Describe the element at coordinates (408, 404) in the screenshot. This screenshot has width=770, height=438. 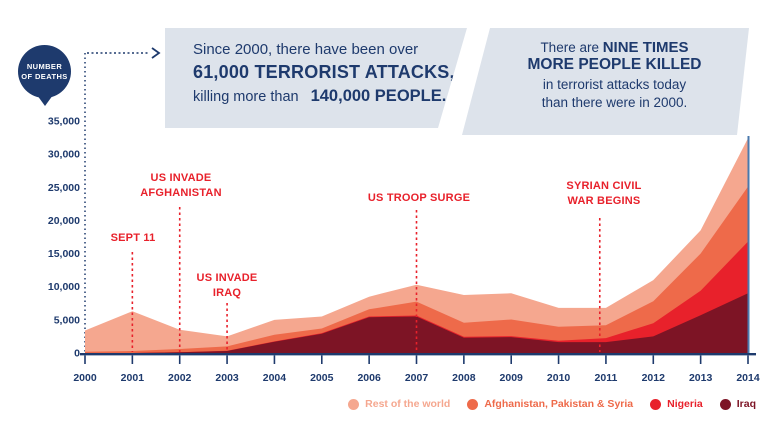
I see `legend-label: Rest of the world` at that location.